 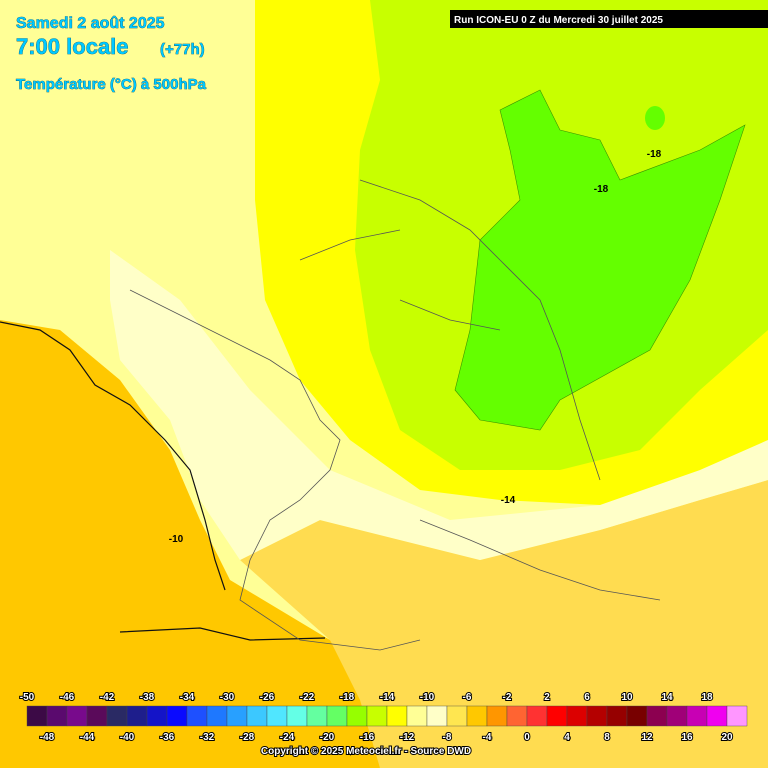 I want to click on legend-tick-label: -44, so click(x=87, y=737).